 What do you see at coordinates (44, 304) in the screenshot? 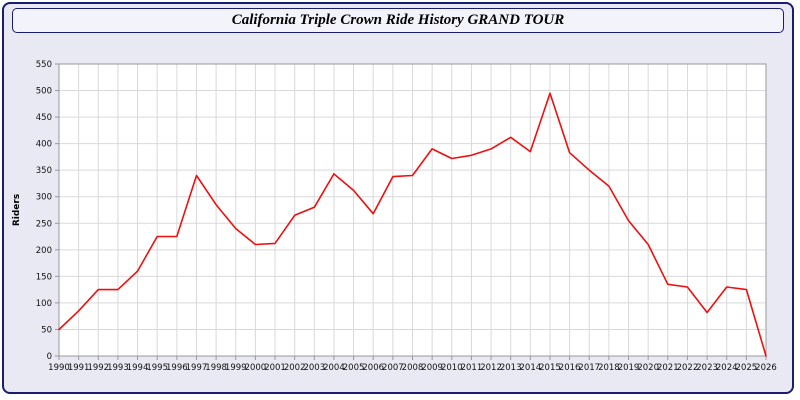
I see `y-tick-label: 100` at bounding box center [44, 304].